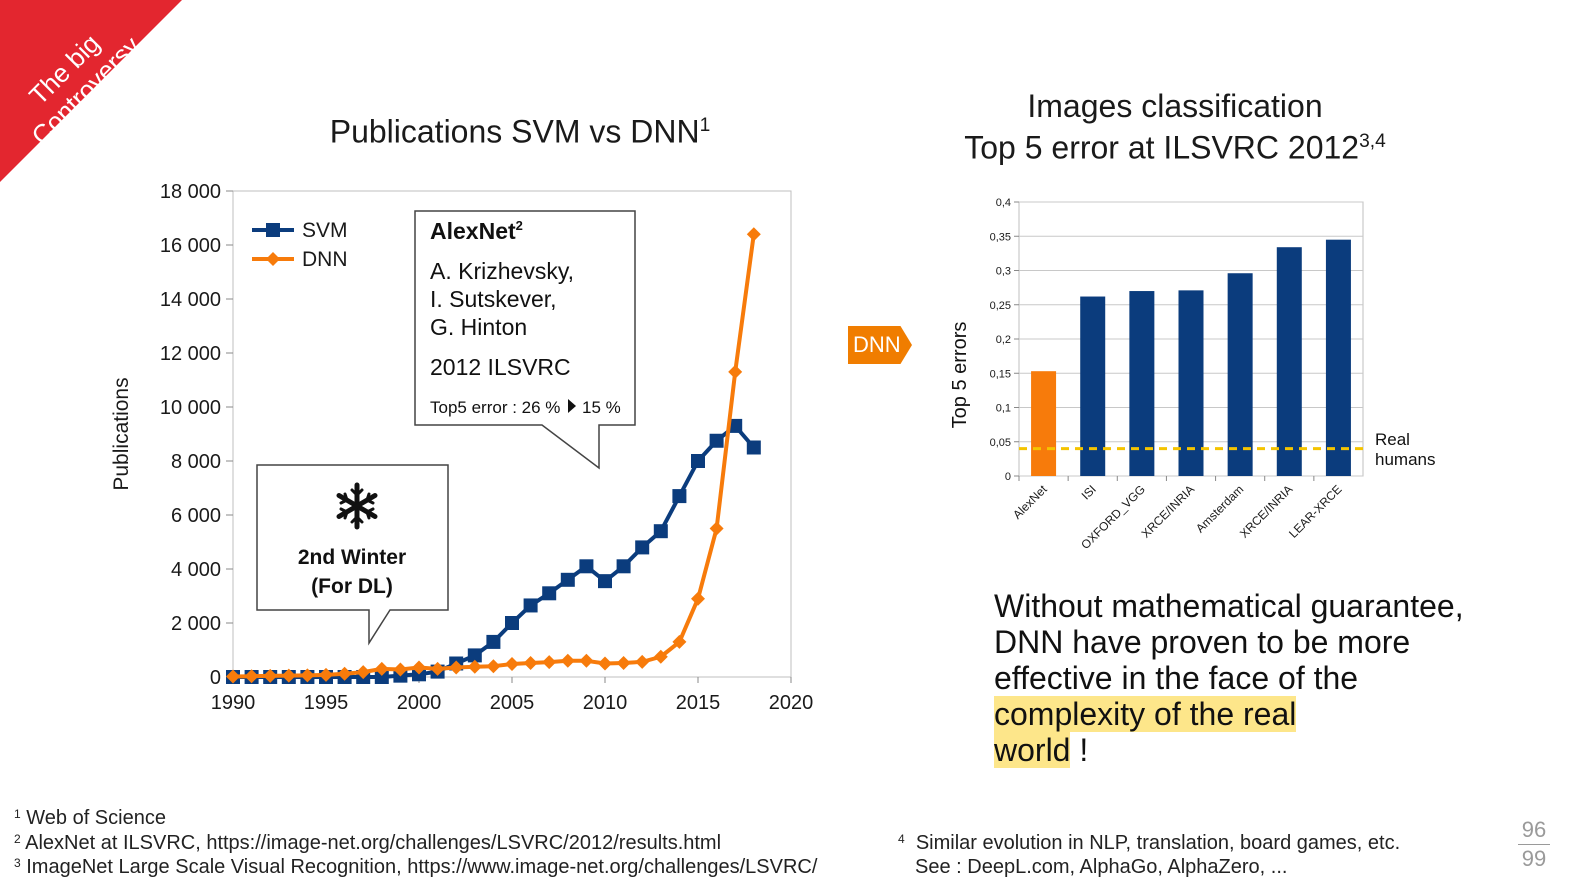 The height and width of the screenshot is (889, 1577). Describe the element at coordinates (1175, 106) in the screenshot. I see `error-title-line1: Images classification` at that location.